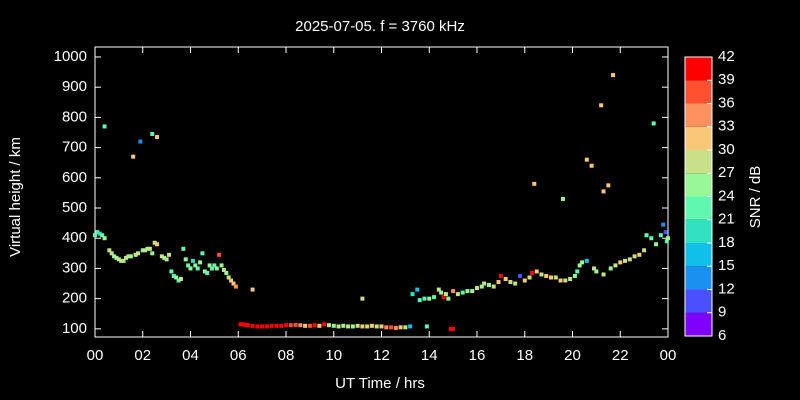 The width and height of the screenshot is (800, 400). Describe the element at coordinates (726, 149) in the screenshot. I see `colorbar-tick-label: 30` at that location.